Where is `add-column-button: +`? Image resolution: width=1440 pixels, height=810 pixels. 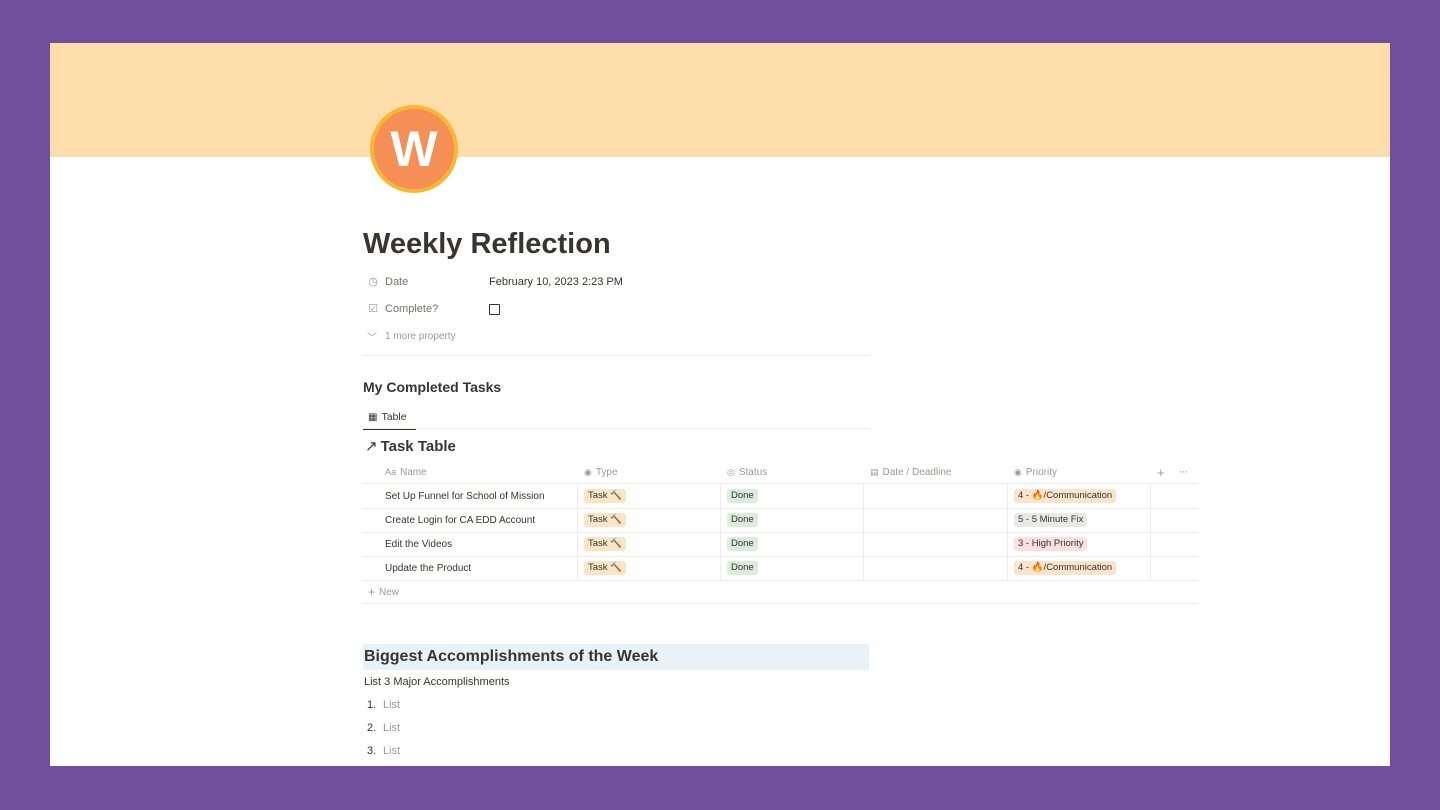 add-column-button: + is located at coordinates (1161, 472).